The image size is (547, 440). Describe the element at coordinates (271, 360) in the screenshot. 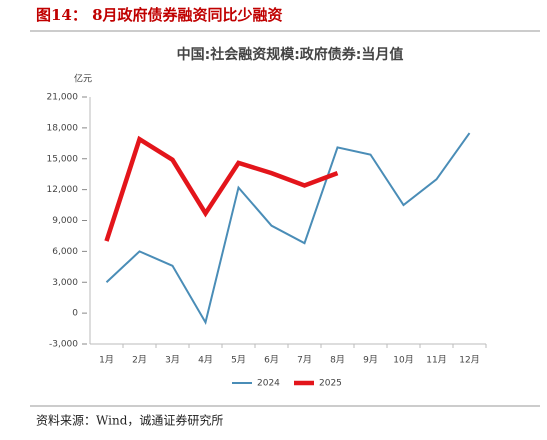

I see `x-tick-label: 6月` at that location.